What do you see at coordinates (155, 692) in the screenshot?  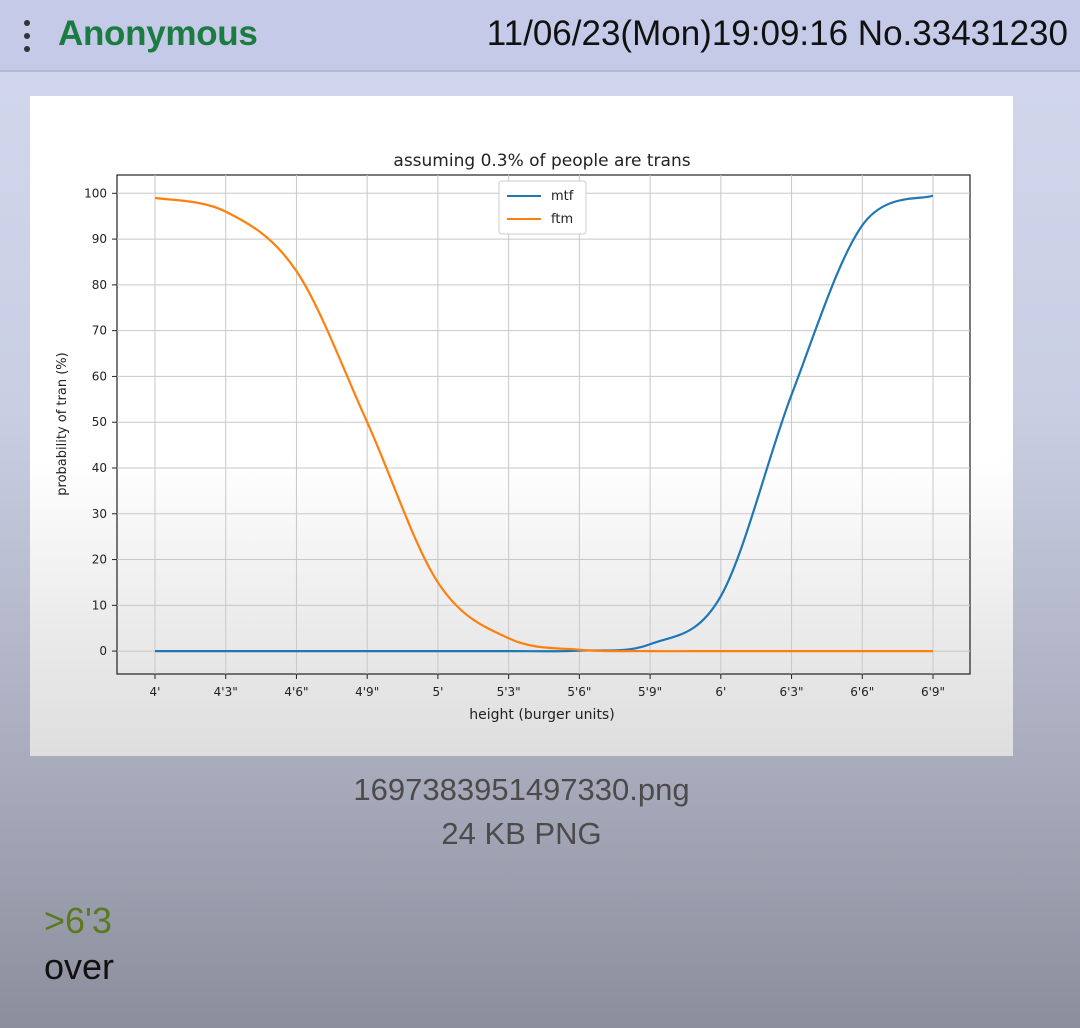 I see `x-tick-label: 4'` at bounding box center [155, 692].